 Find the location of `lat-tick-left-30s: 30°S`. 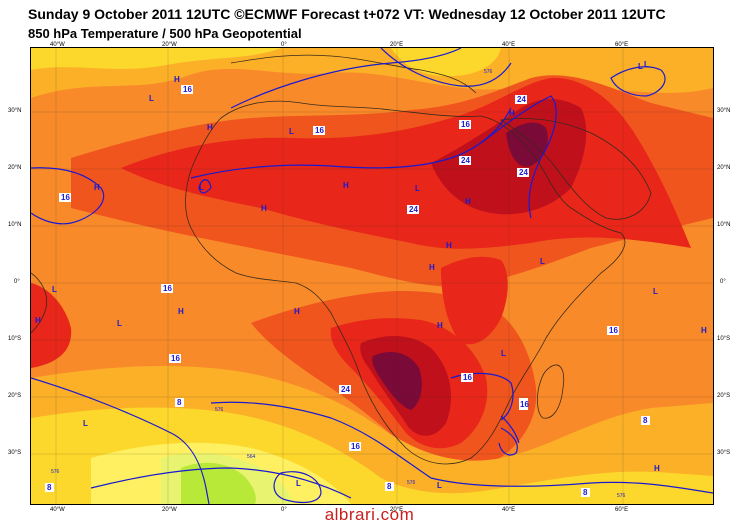

lat-tick-left-30s: 30°S is located at coordinates (15, 453).